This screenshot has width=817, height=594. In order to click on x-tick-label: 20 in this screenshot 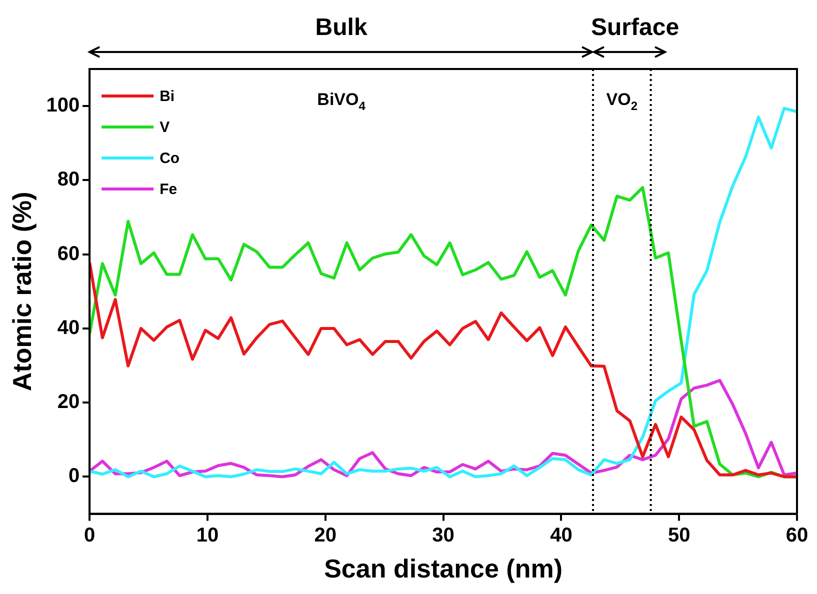, I will do `click(325, 535)`.